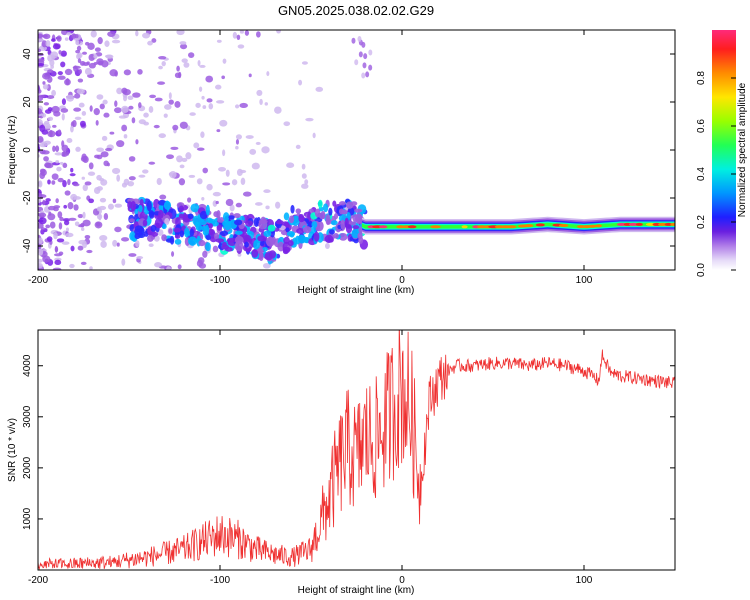 Image resolution: width=750 pixels, height=600 pixels. Describe the element at coordinates (12, 450) in the screenshot. I see `snr-y-label: SNR (10 * v/v)` at that location.